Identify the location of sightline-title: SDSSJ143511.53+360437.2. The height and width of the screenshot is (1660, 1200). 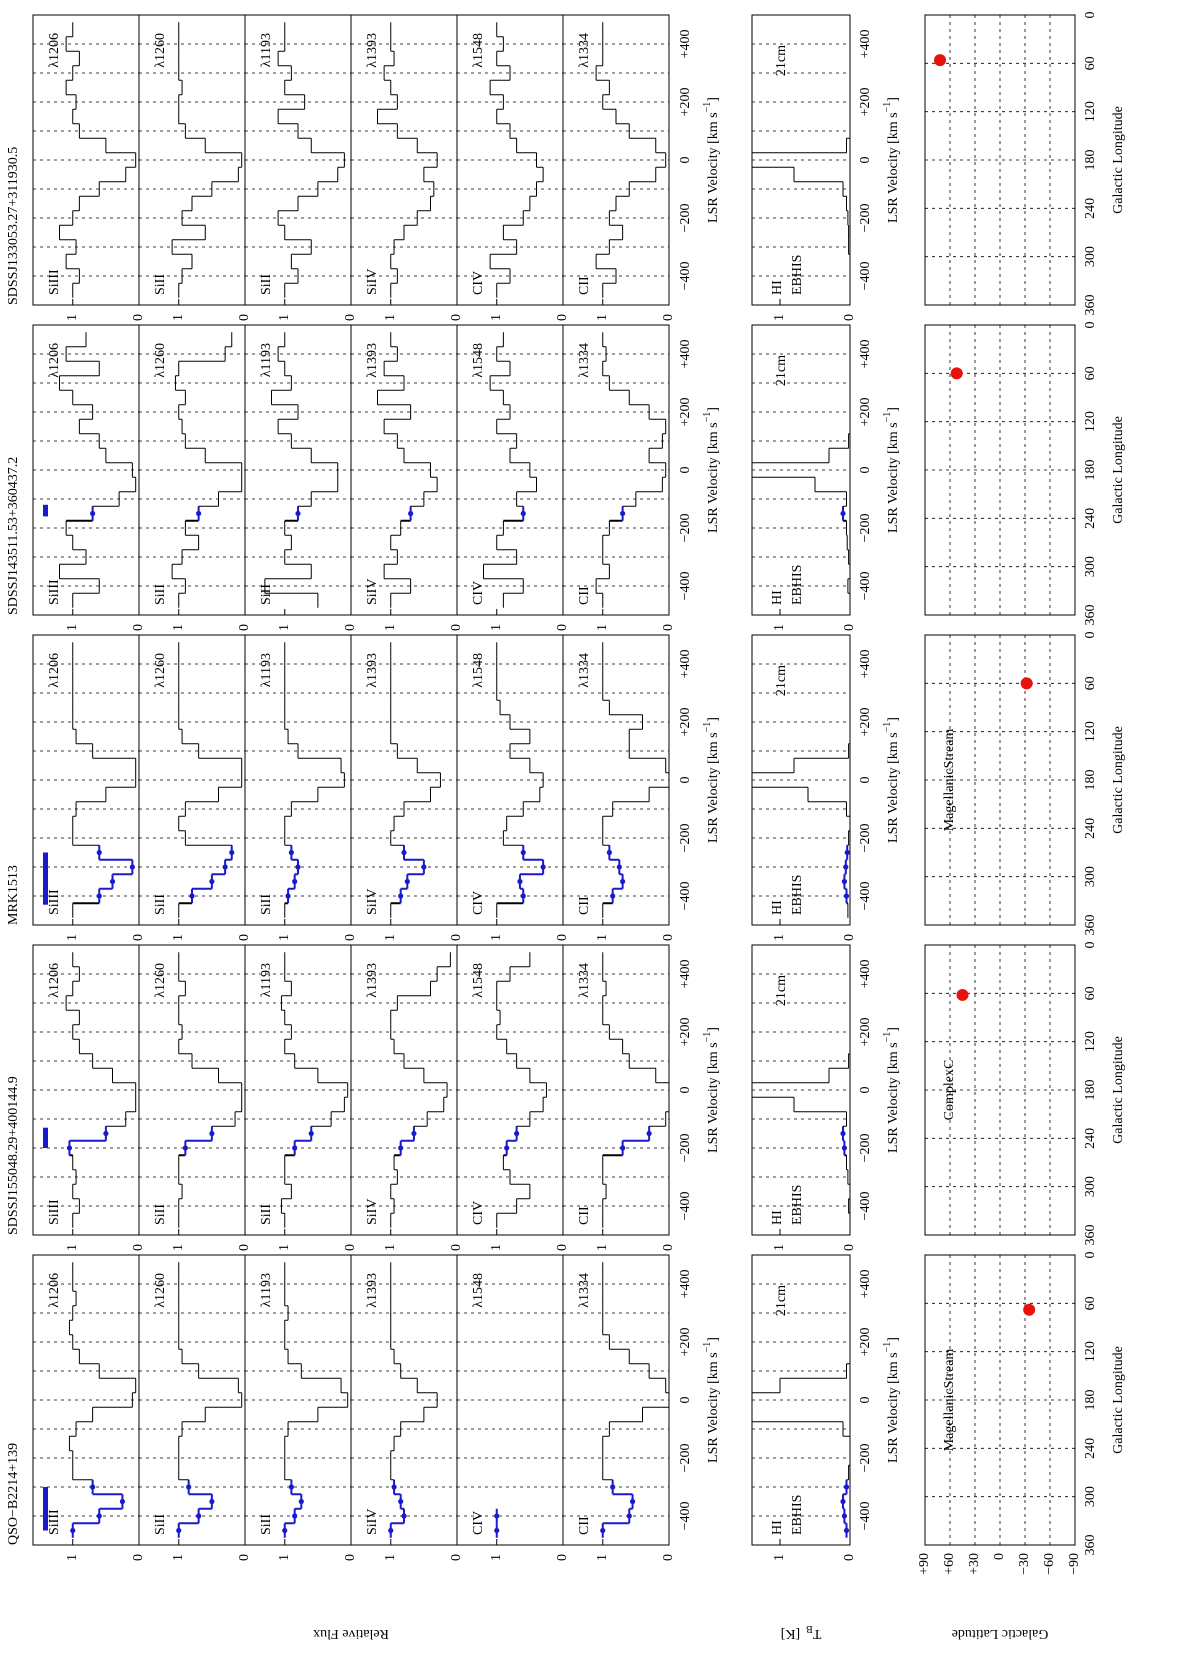
(13, 536).